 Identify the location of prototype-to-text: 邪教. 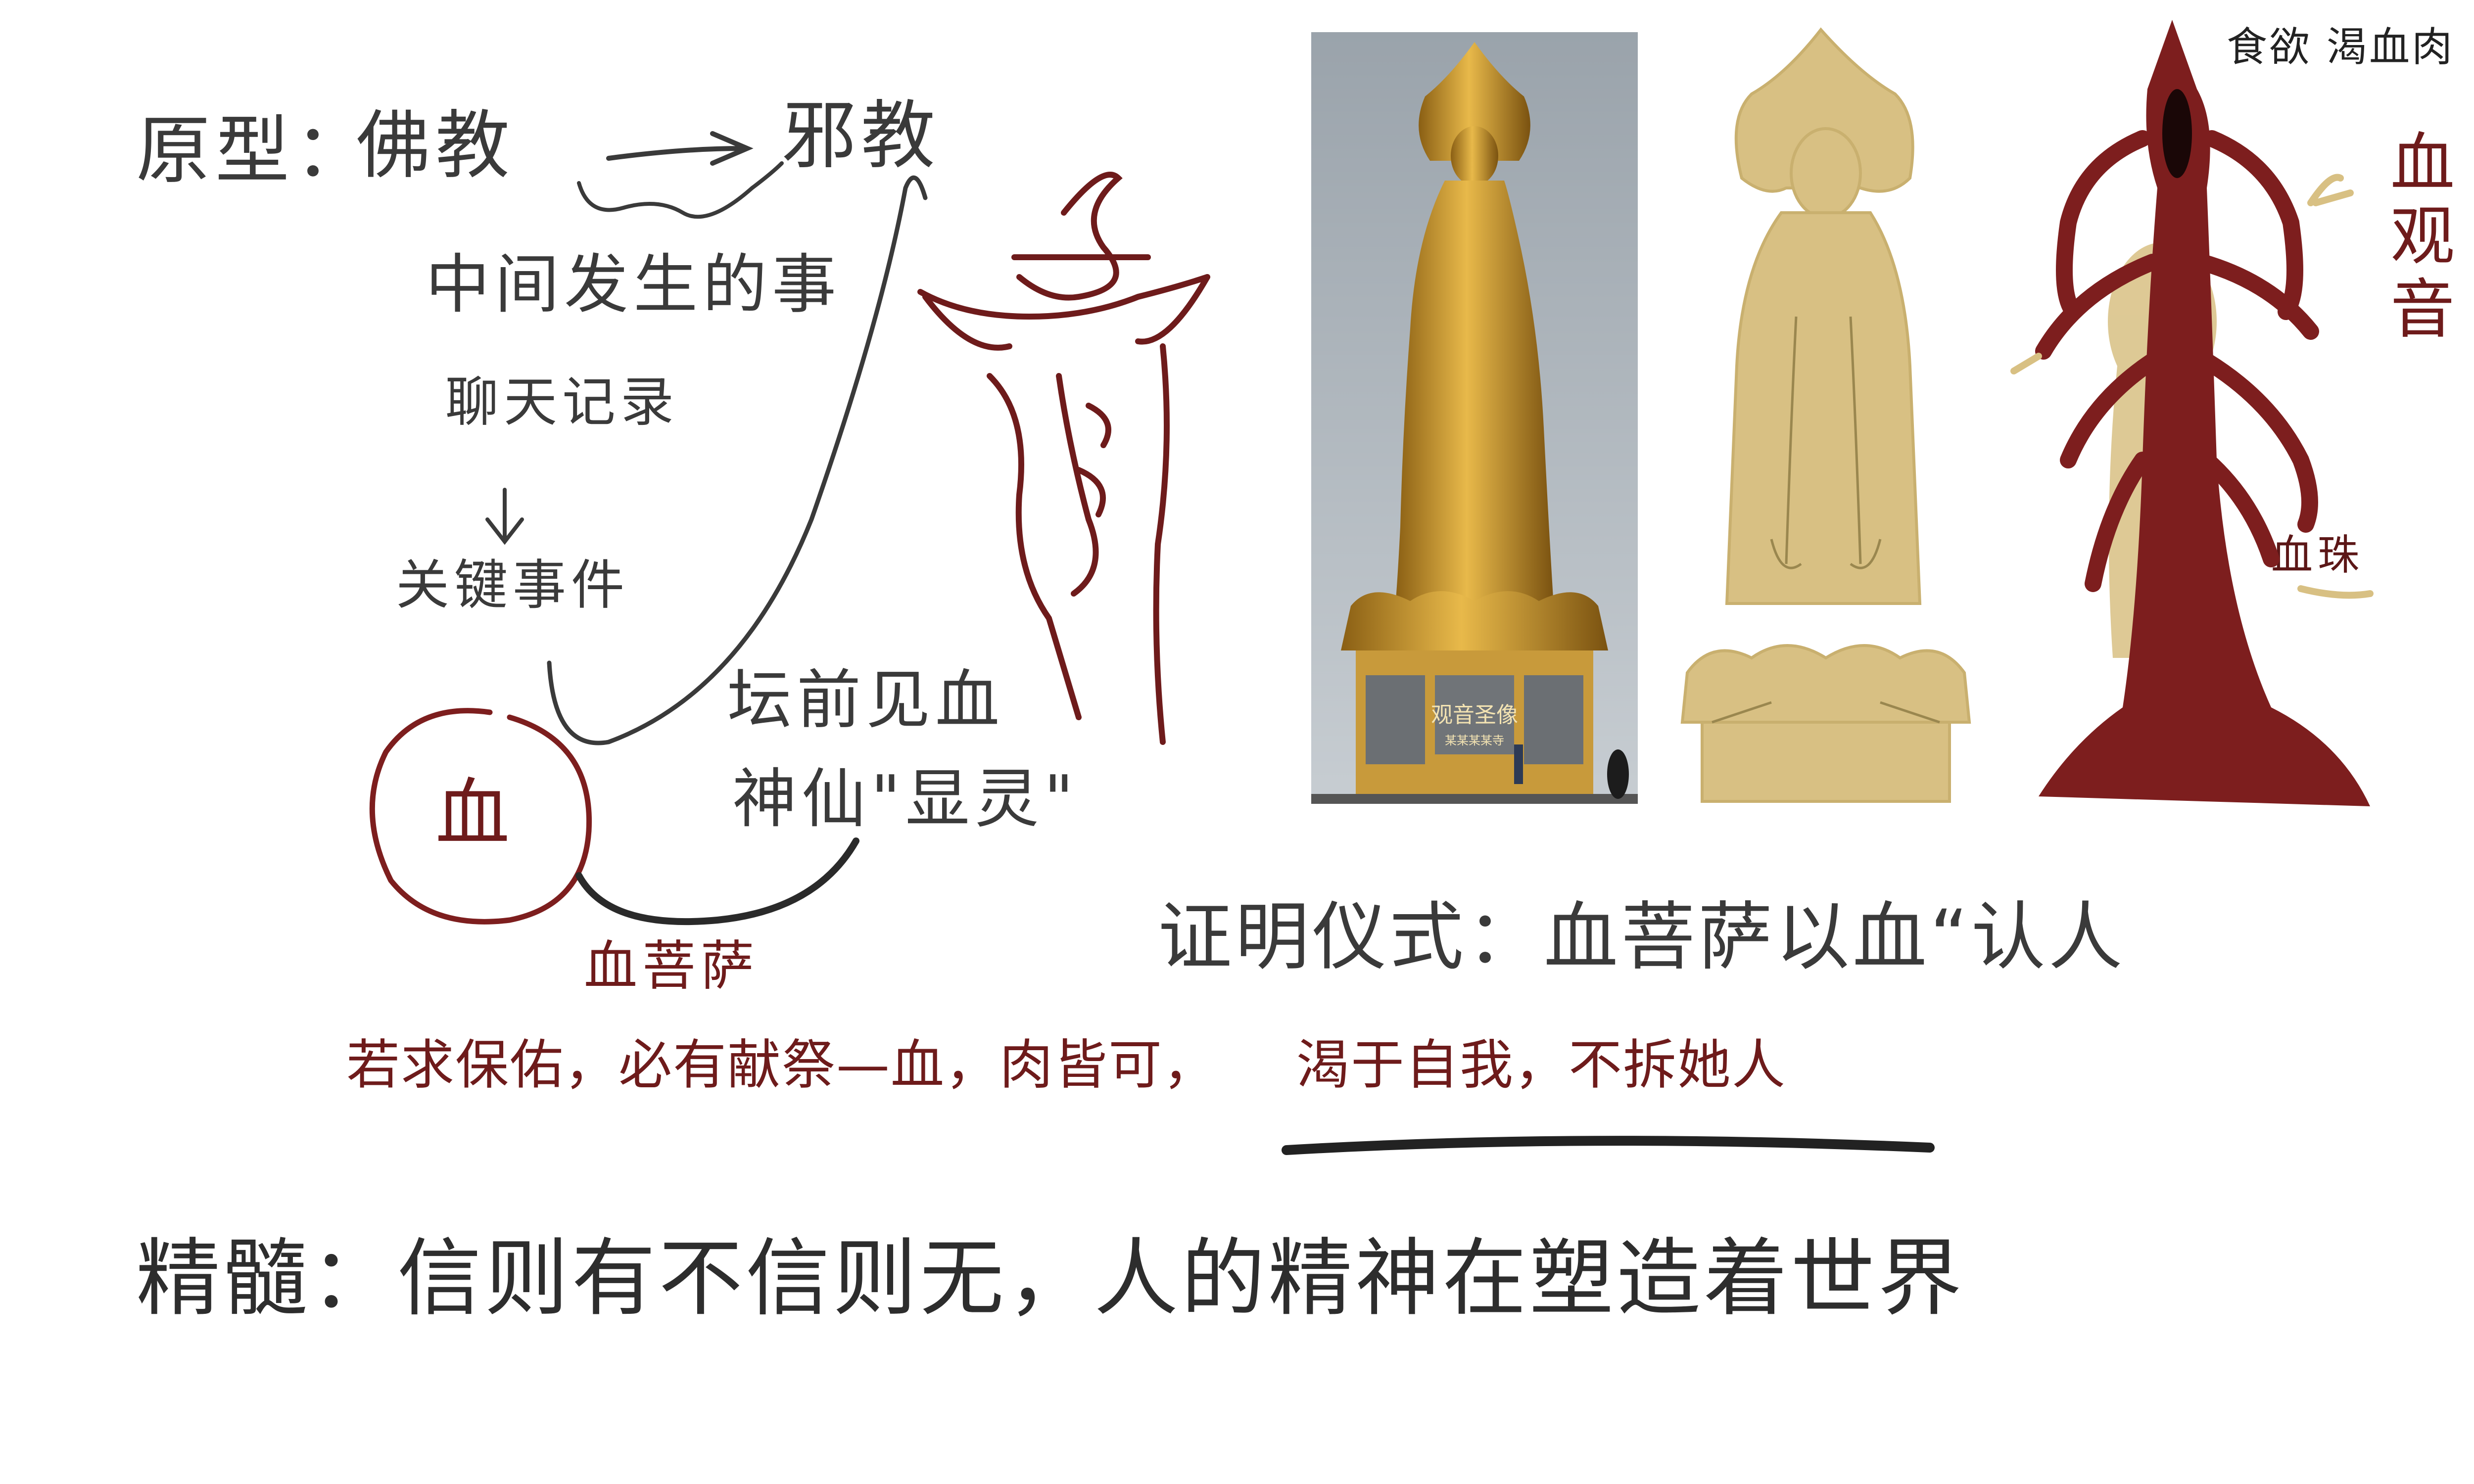
(862, 136).